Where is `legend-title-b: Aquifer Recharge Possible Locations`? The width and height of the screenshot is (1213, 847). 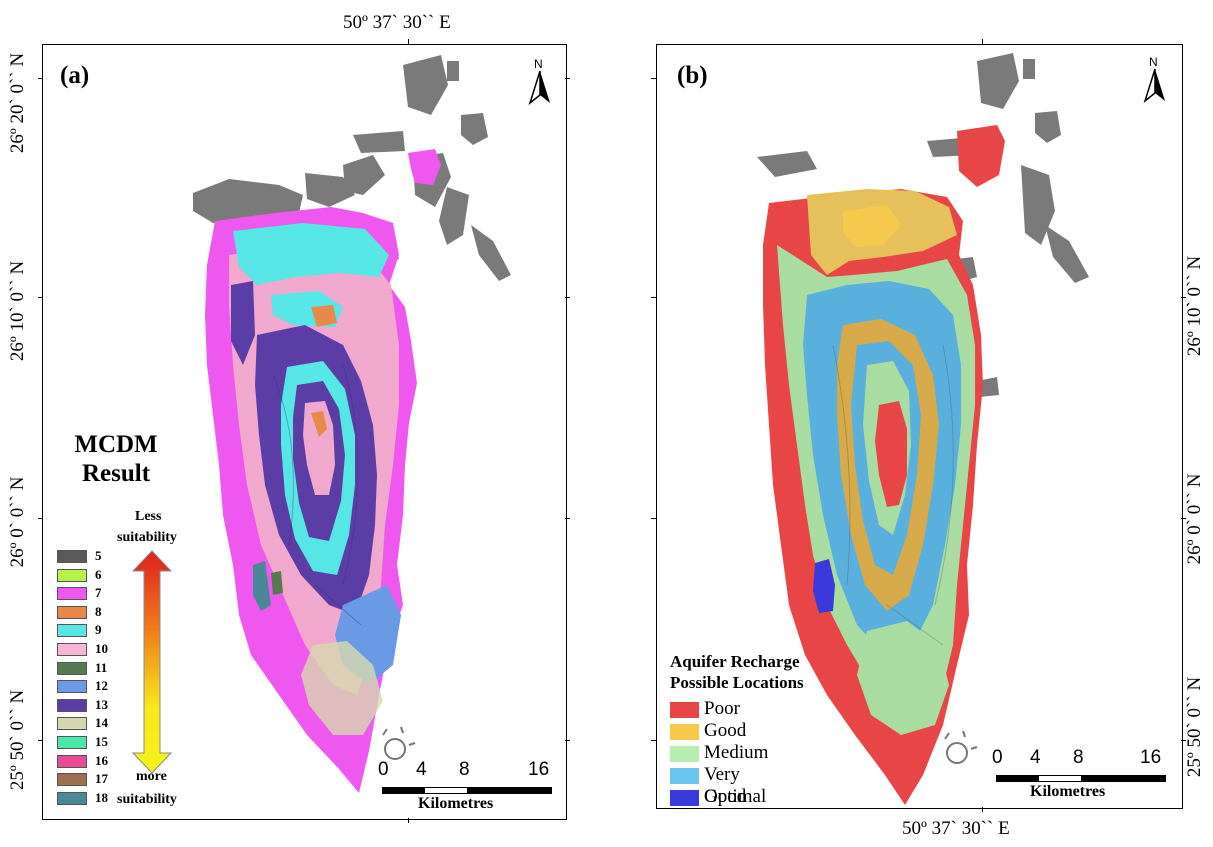
legend-title-b: Aquifer Recharge Possible Locations is located at coordinates (737, 672).